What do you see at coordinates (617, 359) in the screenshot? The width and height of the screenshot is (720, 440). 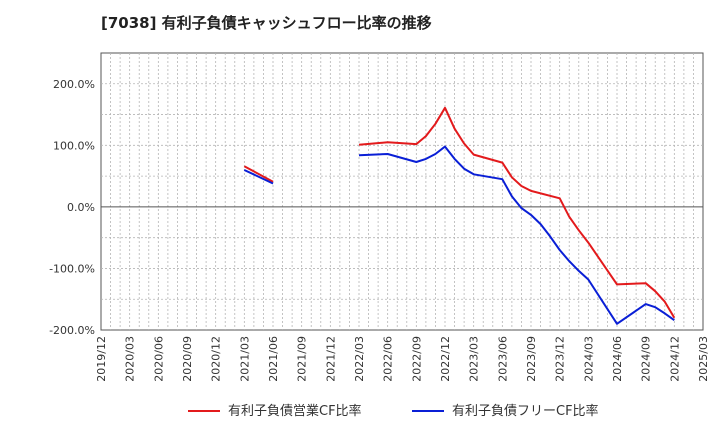 I see `x-tick-label: 2024/06` at bounding box center [617, 359].